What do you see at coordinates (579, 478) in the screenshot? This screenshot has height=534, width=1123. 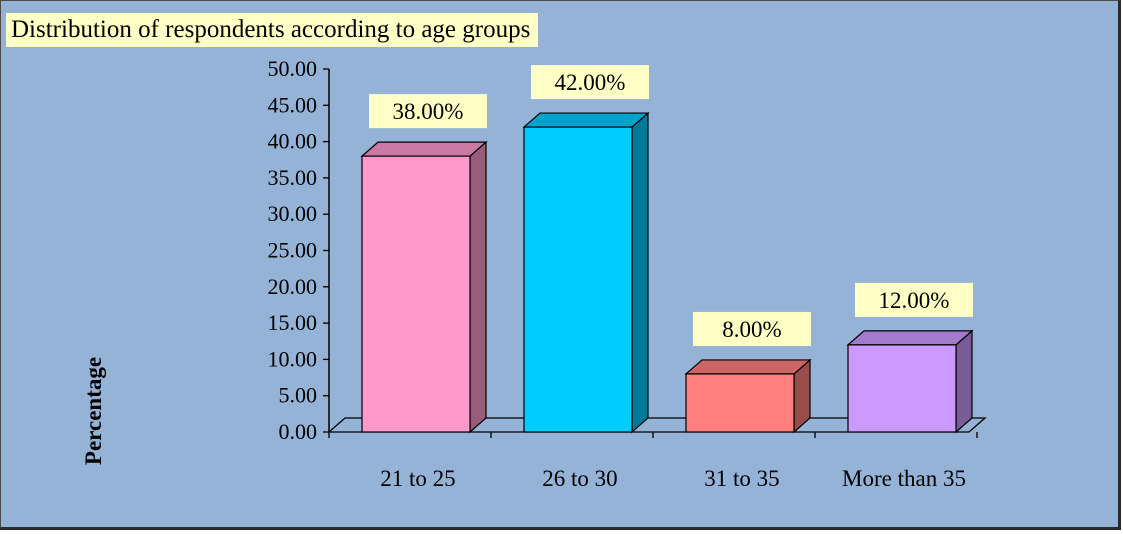 I see `x-category-label: 26 to 30` at bounding box center [579, 478].